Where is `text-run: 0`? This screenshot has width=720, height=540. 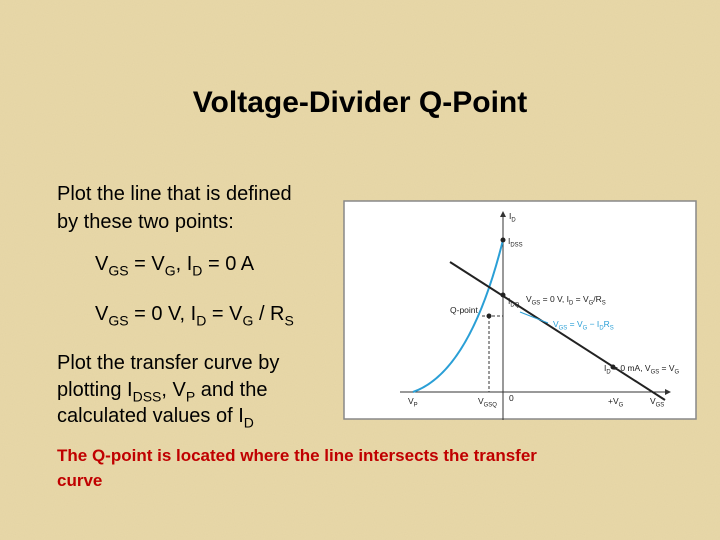
text-run: 0 is located at coordinates (511, 398).